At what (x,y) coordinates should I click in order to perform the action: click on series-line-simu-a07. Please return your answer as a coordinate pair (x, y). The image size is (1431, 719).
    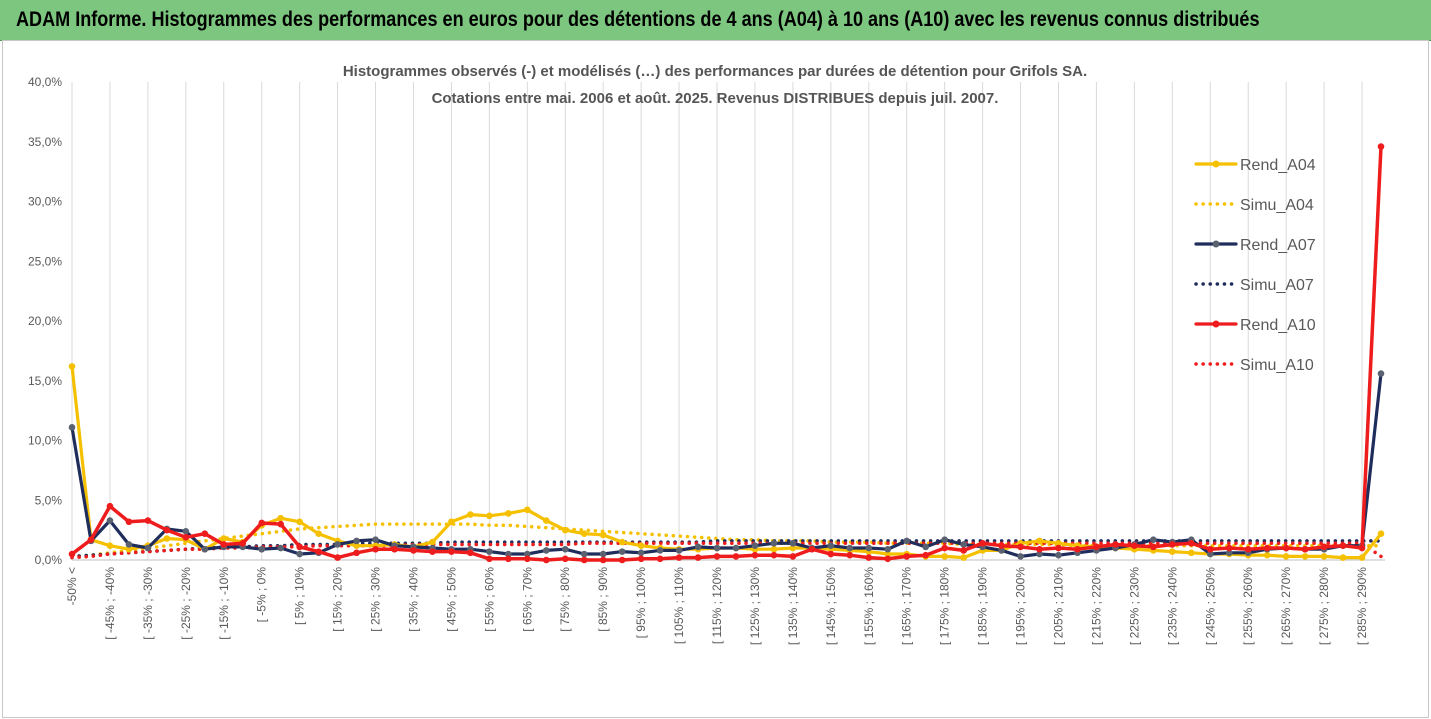
    Looking at the image, I should click on (726, 549).